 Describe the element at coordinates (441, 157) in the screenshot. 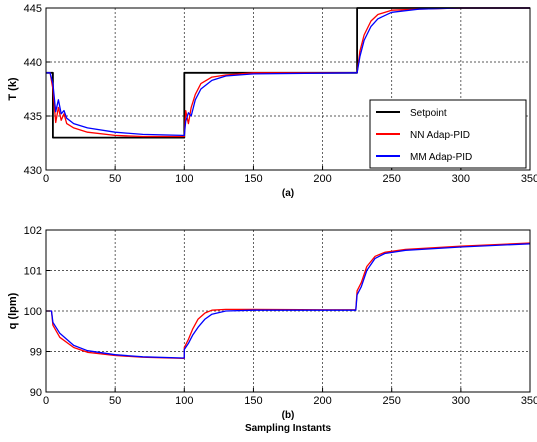

I see `legend-label-3: MM Adap-PID` at that location.